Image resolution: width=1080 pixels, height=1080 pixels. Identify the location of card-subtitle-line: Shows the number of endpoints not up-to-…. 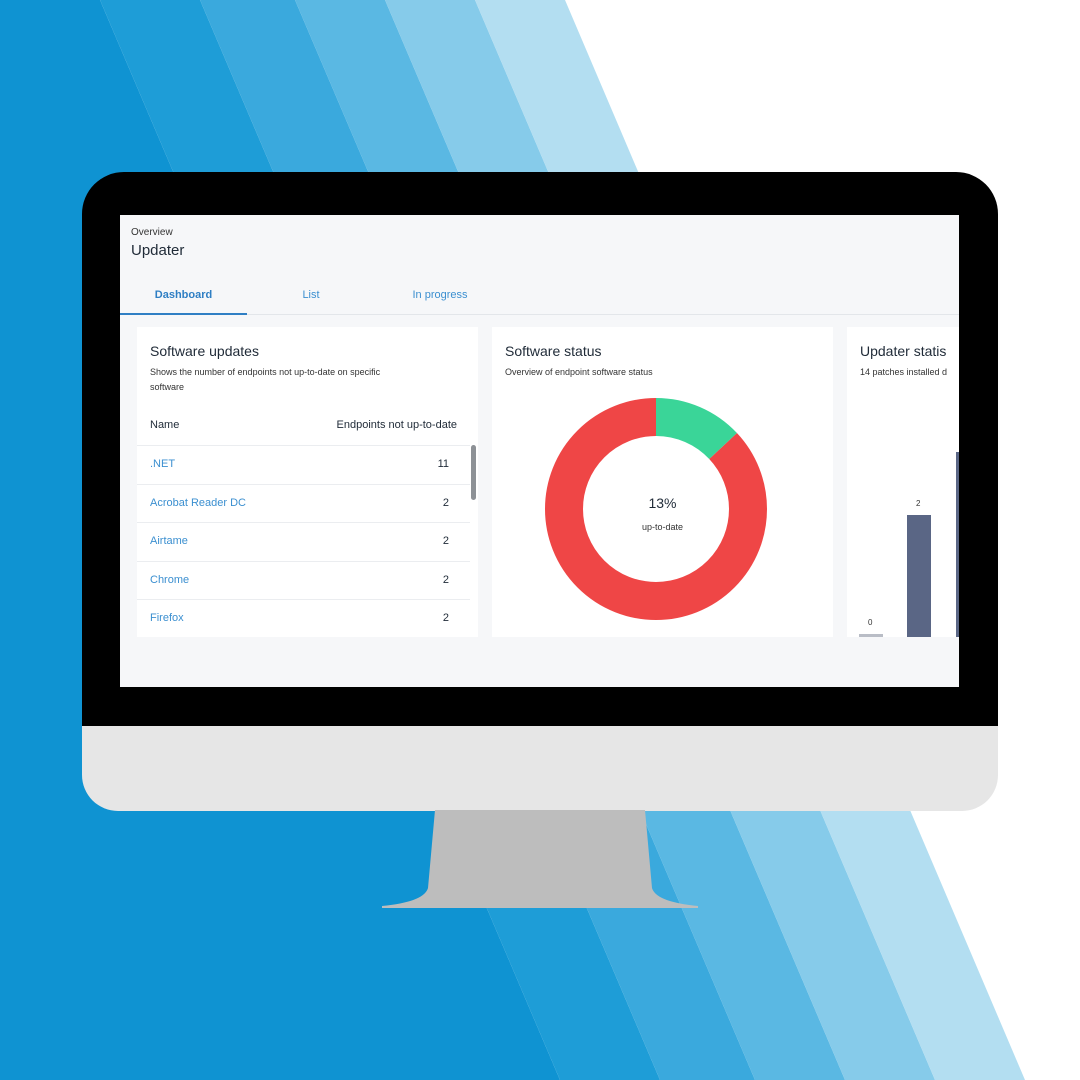
(265, 372).